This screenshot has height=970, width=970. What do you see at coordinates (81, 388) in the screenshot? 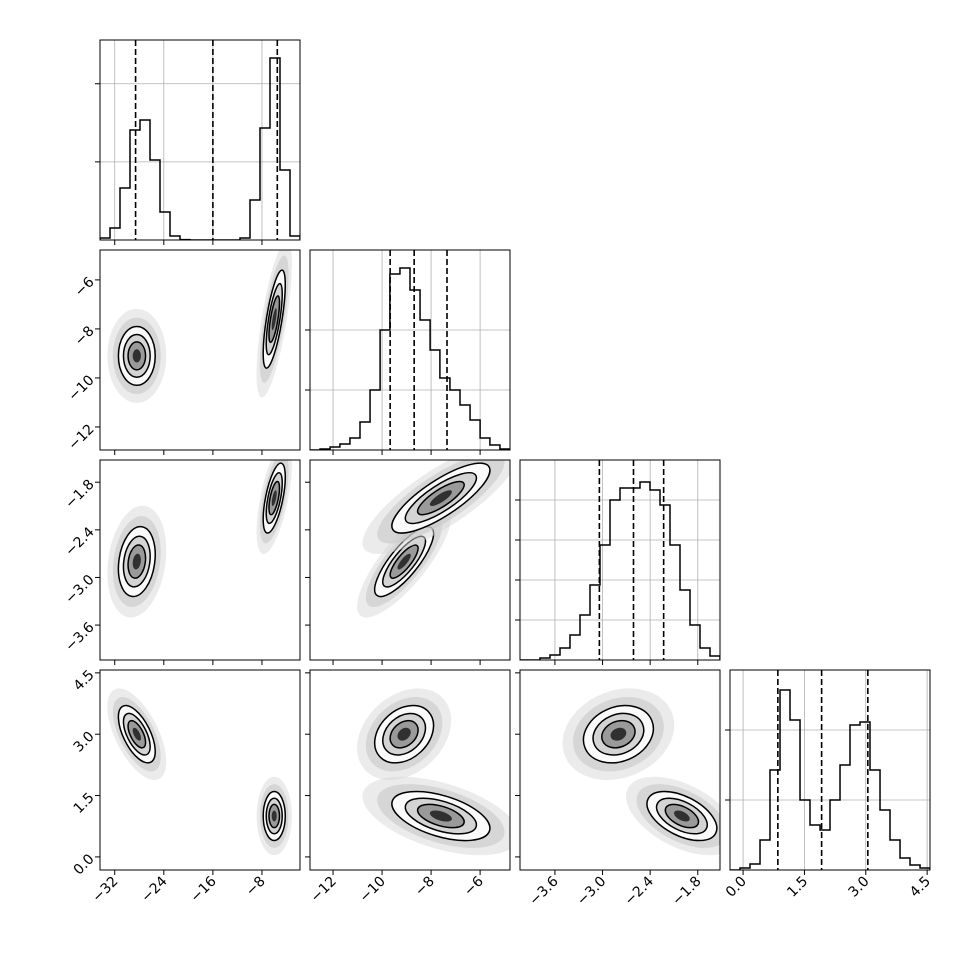
I see `y-tick-label: −10` at bounding box center [81, 388].